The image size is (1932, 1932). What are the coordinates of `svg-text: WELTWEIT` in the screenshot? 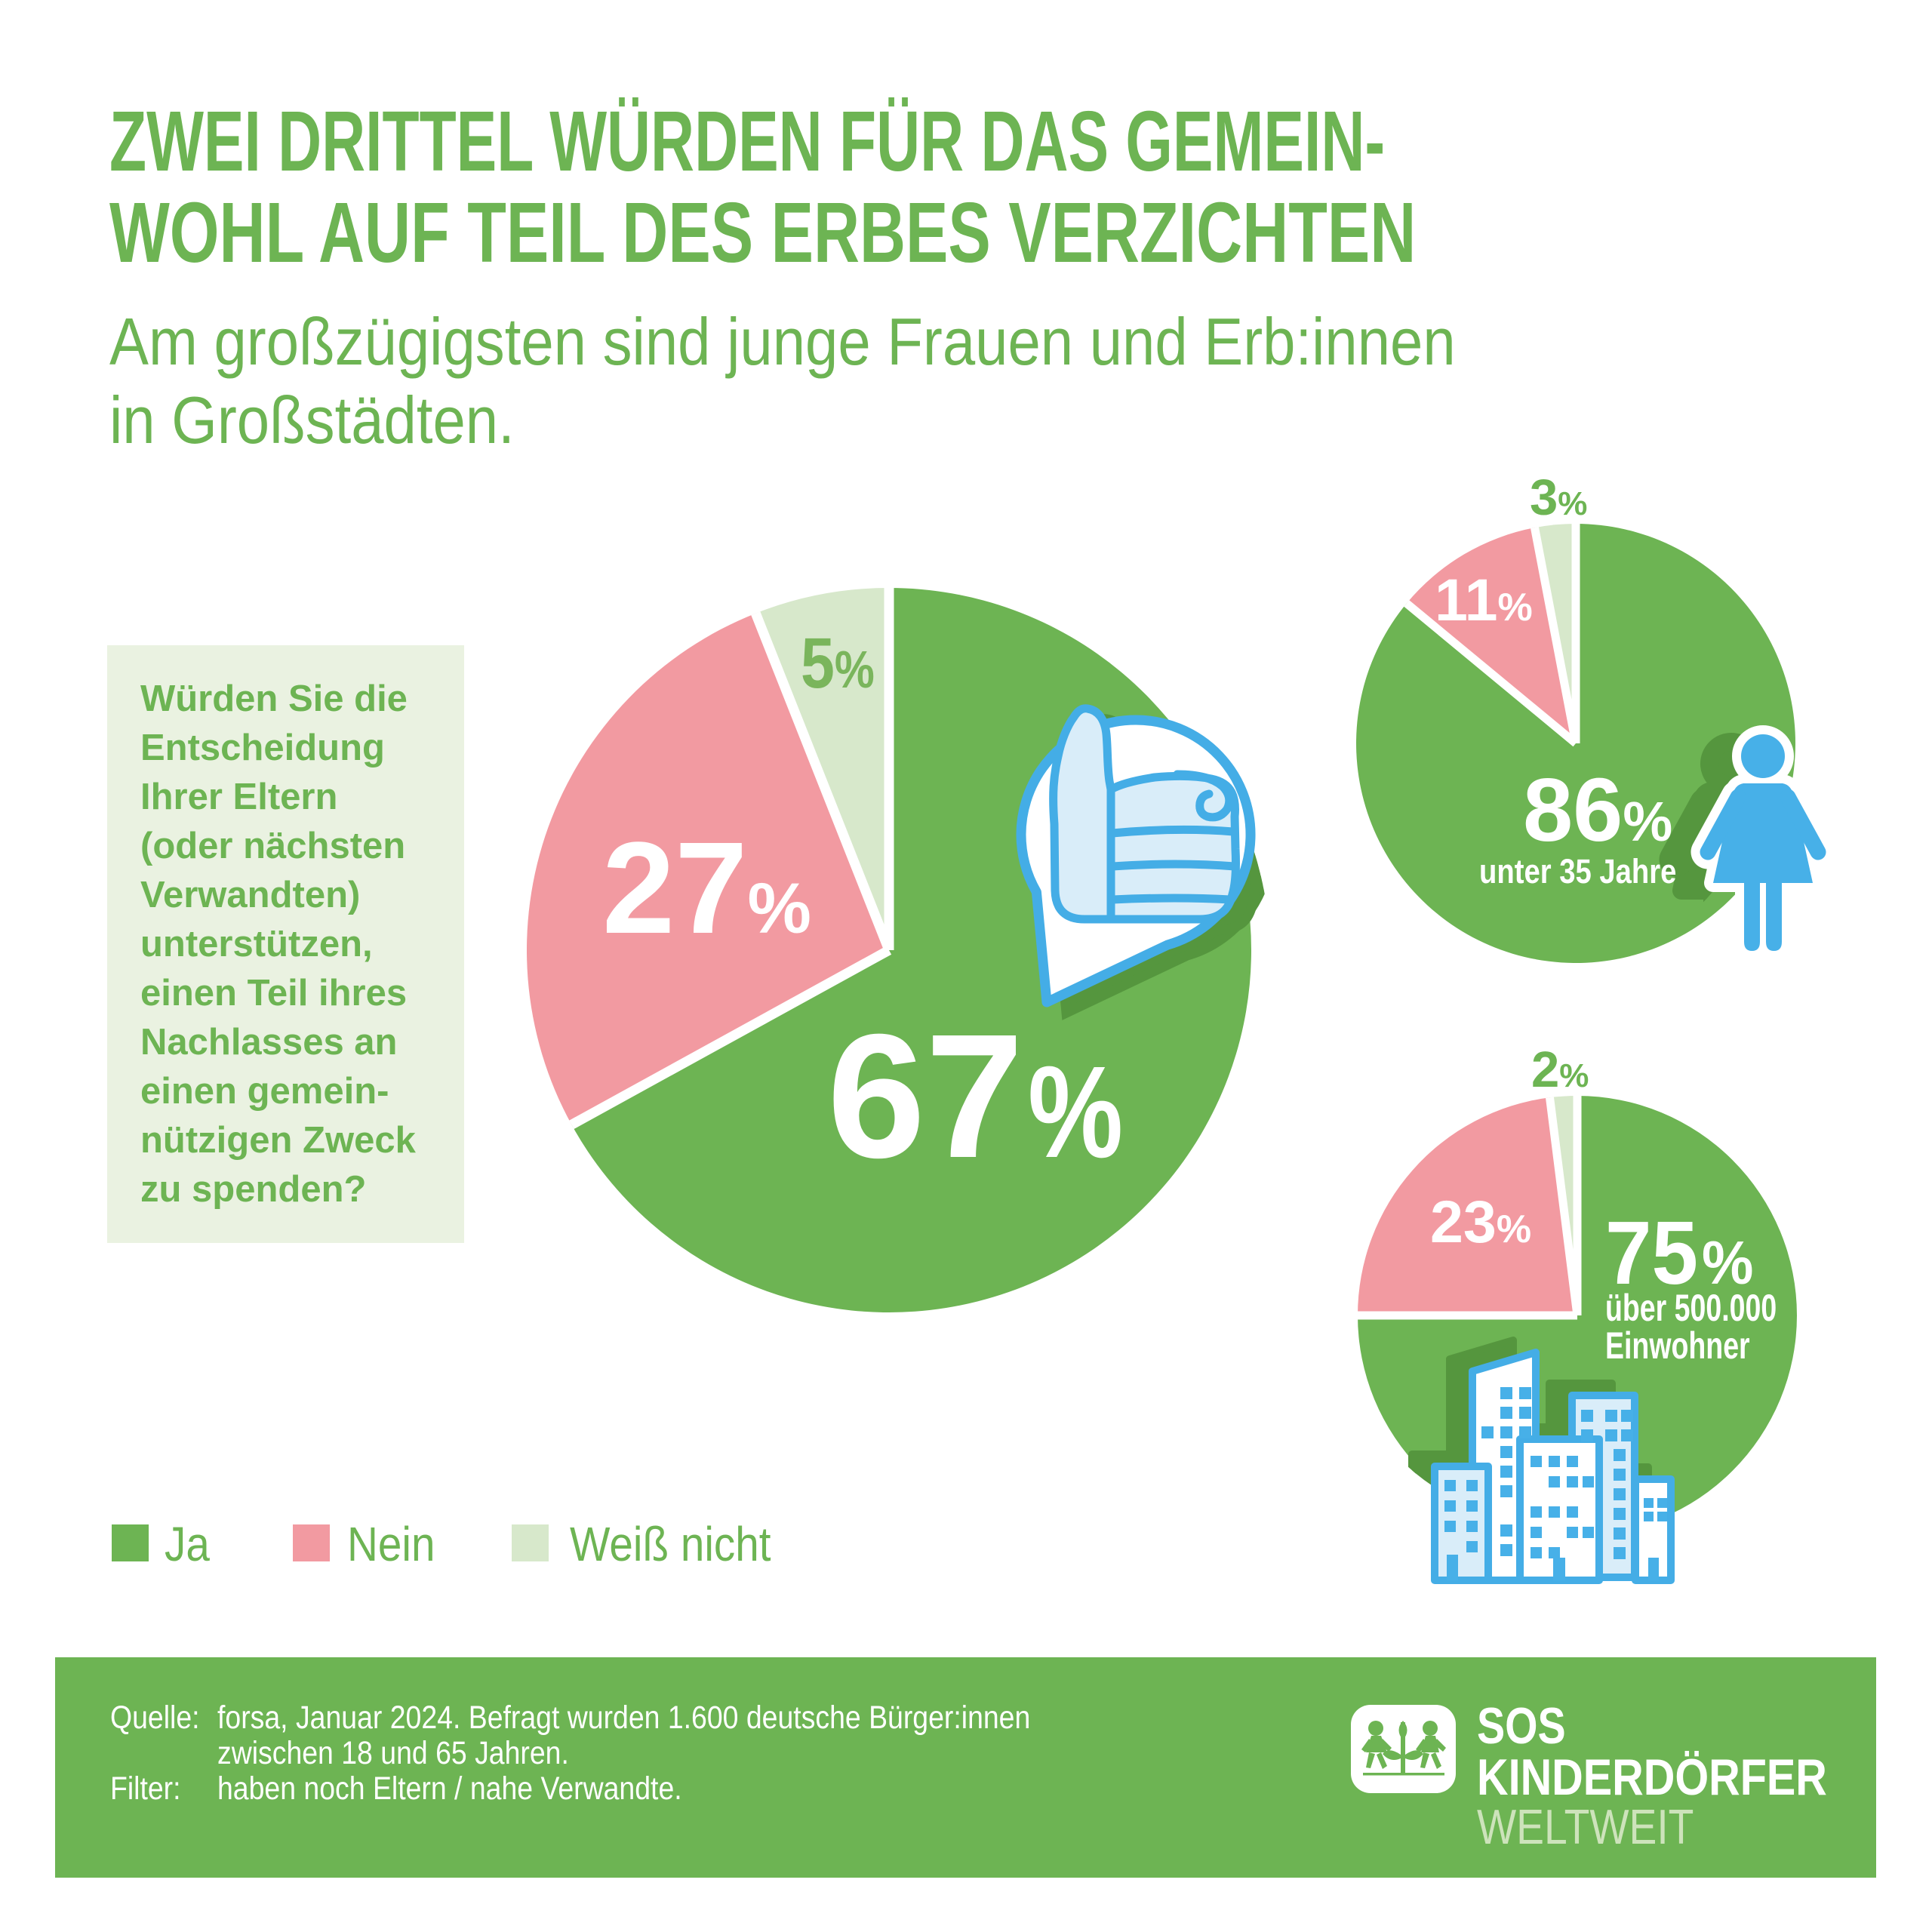 It's located at (1585, 1826).